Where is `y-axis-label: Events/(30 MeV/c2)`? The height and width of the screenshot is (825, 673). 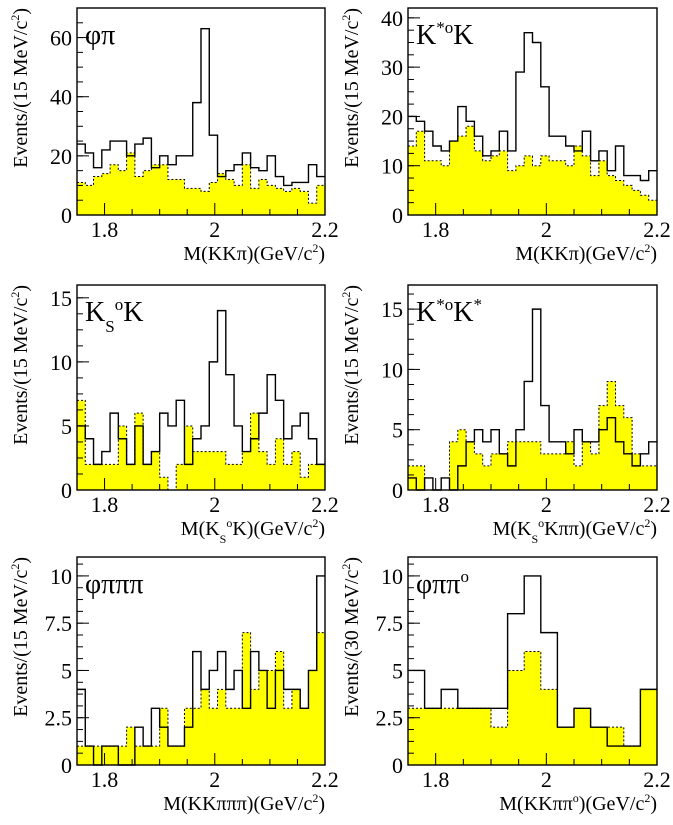
y-axis-label: Events/(30 MeV/c2) is located at coordinates (351, 637).